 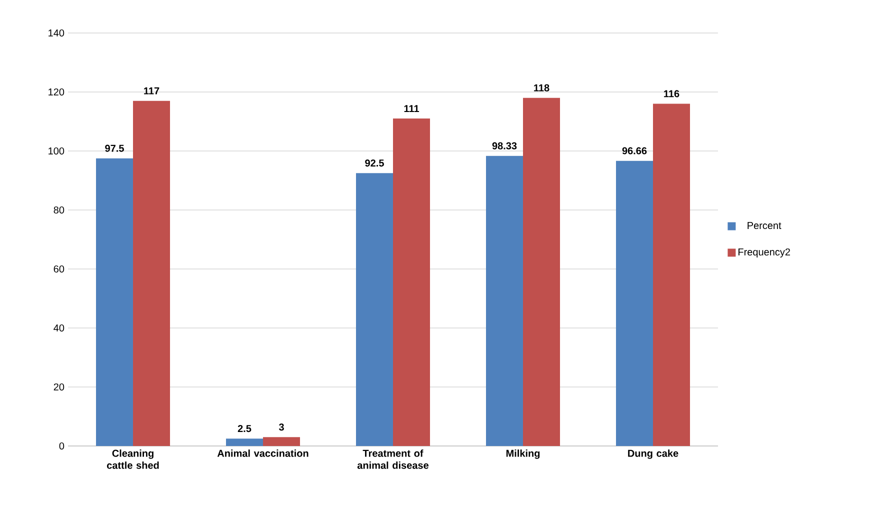 What do you see at coordinates (56, 151) in the screenshot?
I see `y-tick-label: 100` at bounding box center [56, 151].